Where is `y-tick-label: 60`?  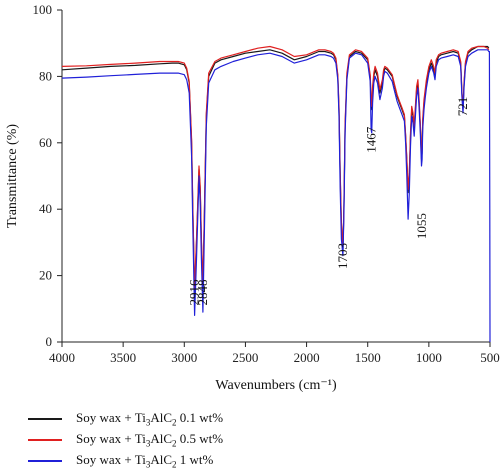
y-tick-label: 60 is located at coordinates (45, 142).